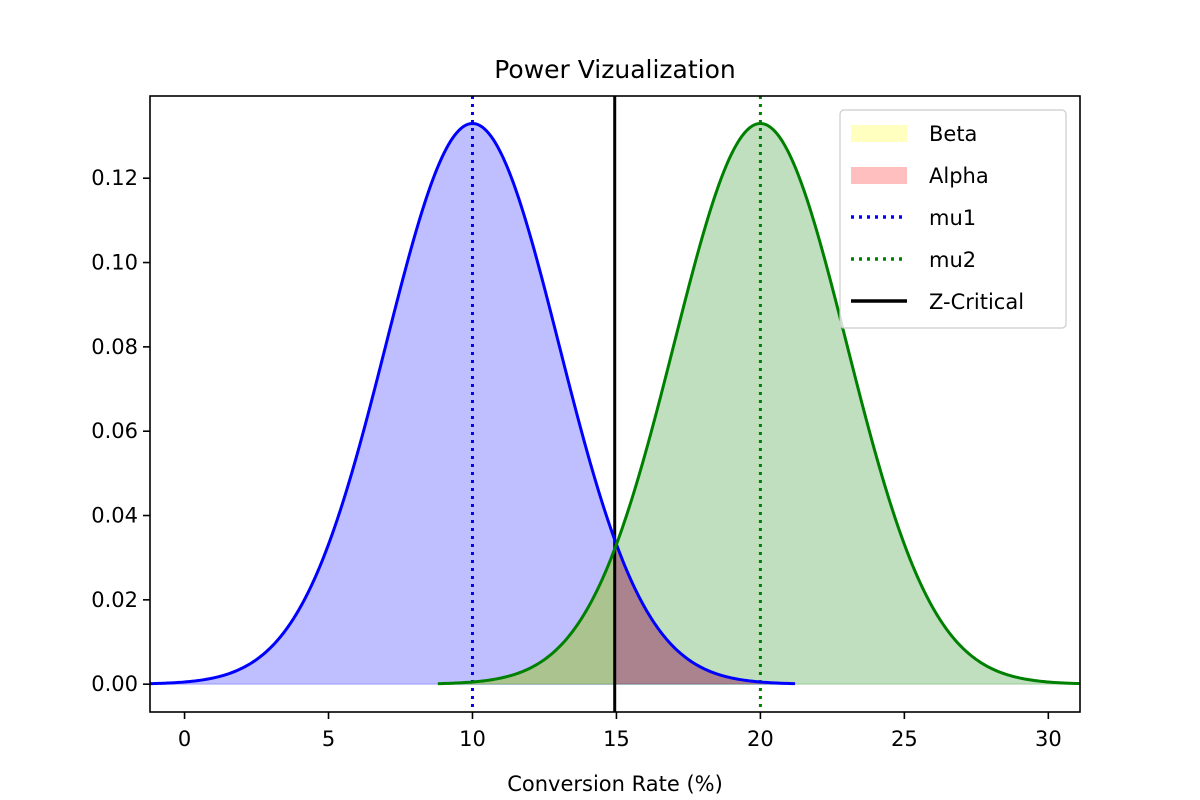 Image resolution: width=1200 pixels, height=800 pixels. What do you see at coordinates (1048, 739) in the screenshot?
I see `x-tick-label-30: 30` at bounding box center [1048, 739].